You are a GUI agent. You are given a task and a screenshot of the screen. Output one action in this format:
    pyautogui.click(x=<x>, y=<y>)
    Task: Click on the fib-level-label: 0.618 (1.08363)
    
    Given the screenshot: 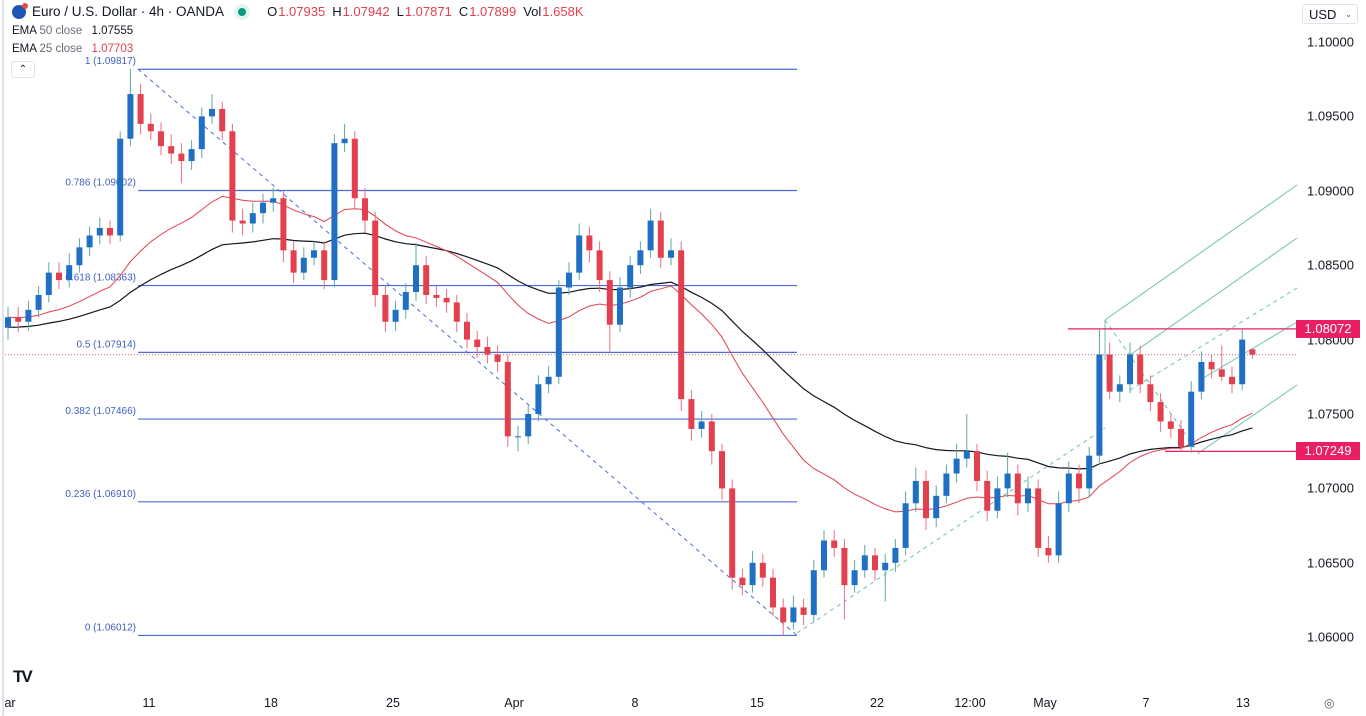 What is the action you would take?
    pyautogui.click(x=100, y=278)
    